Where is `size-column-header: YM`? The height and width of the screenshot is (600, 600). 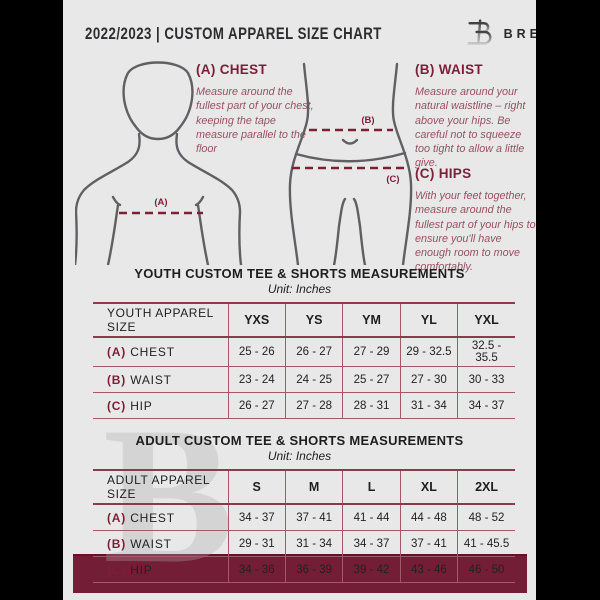
size-column-header: YM is located at coordinates (371, 320).